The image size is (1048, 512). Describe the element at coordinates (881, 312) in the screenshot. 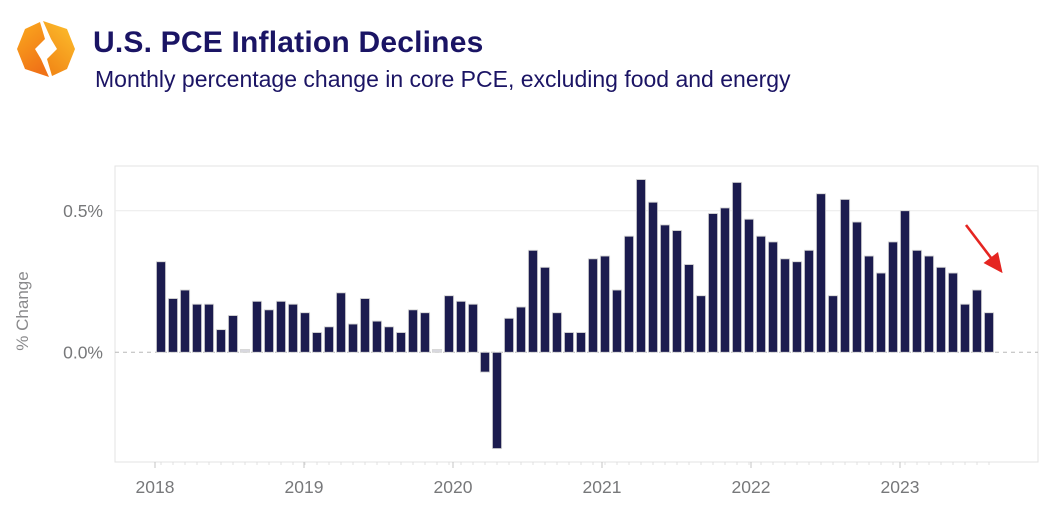

I see `bar: Jan 2023: 0.28%` at that location.